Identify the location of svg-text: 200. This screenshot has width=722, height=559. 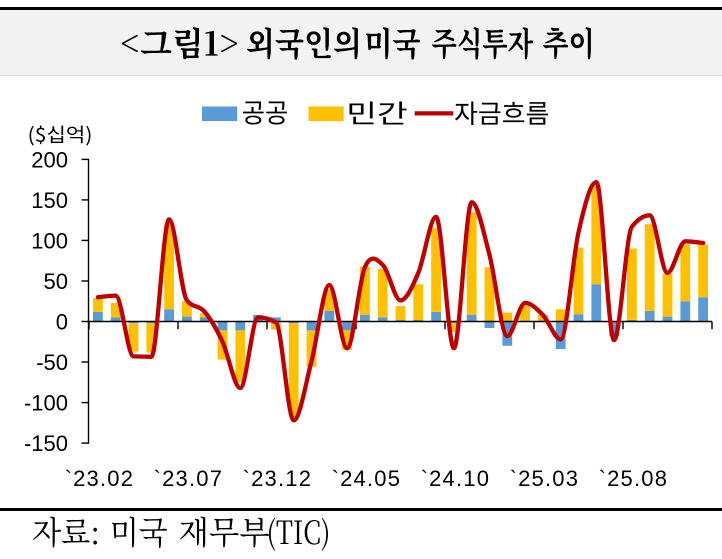
(49, 159).